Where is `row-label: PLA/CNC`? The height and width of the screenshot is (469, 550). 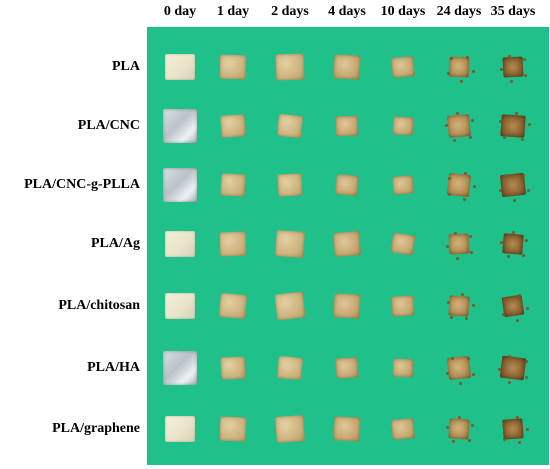
row-label: PLA/CNC is located at coordinates (108, 125).